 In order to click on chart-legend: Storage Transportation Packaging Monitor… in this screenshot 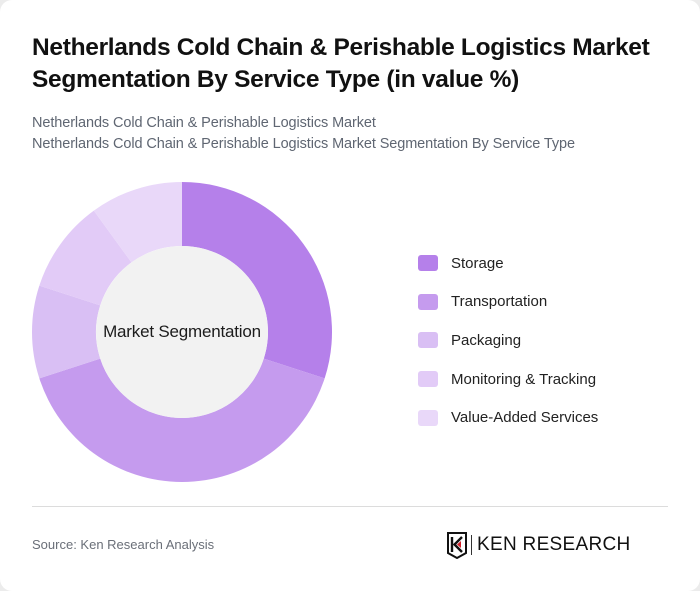, I will do `click(508, 340)`.